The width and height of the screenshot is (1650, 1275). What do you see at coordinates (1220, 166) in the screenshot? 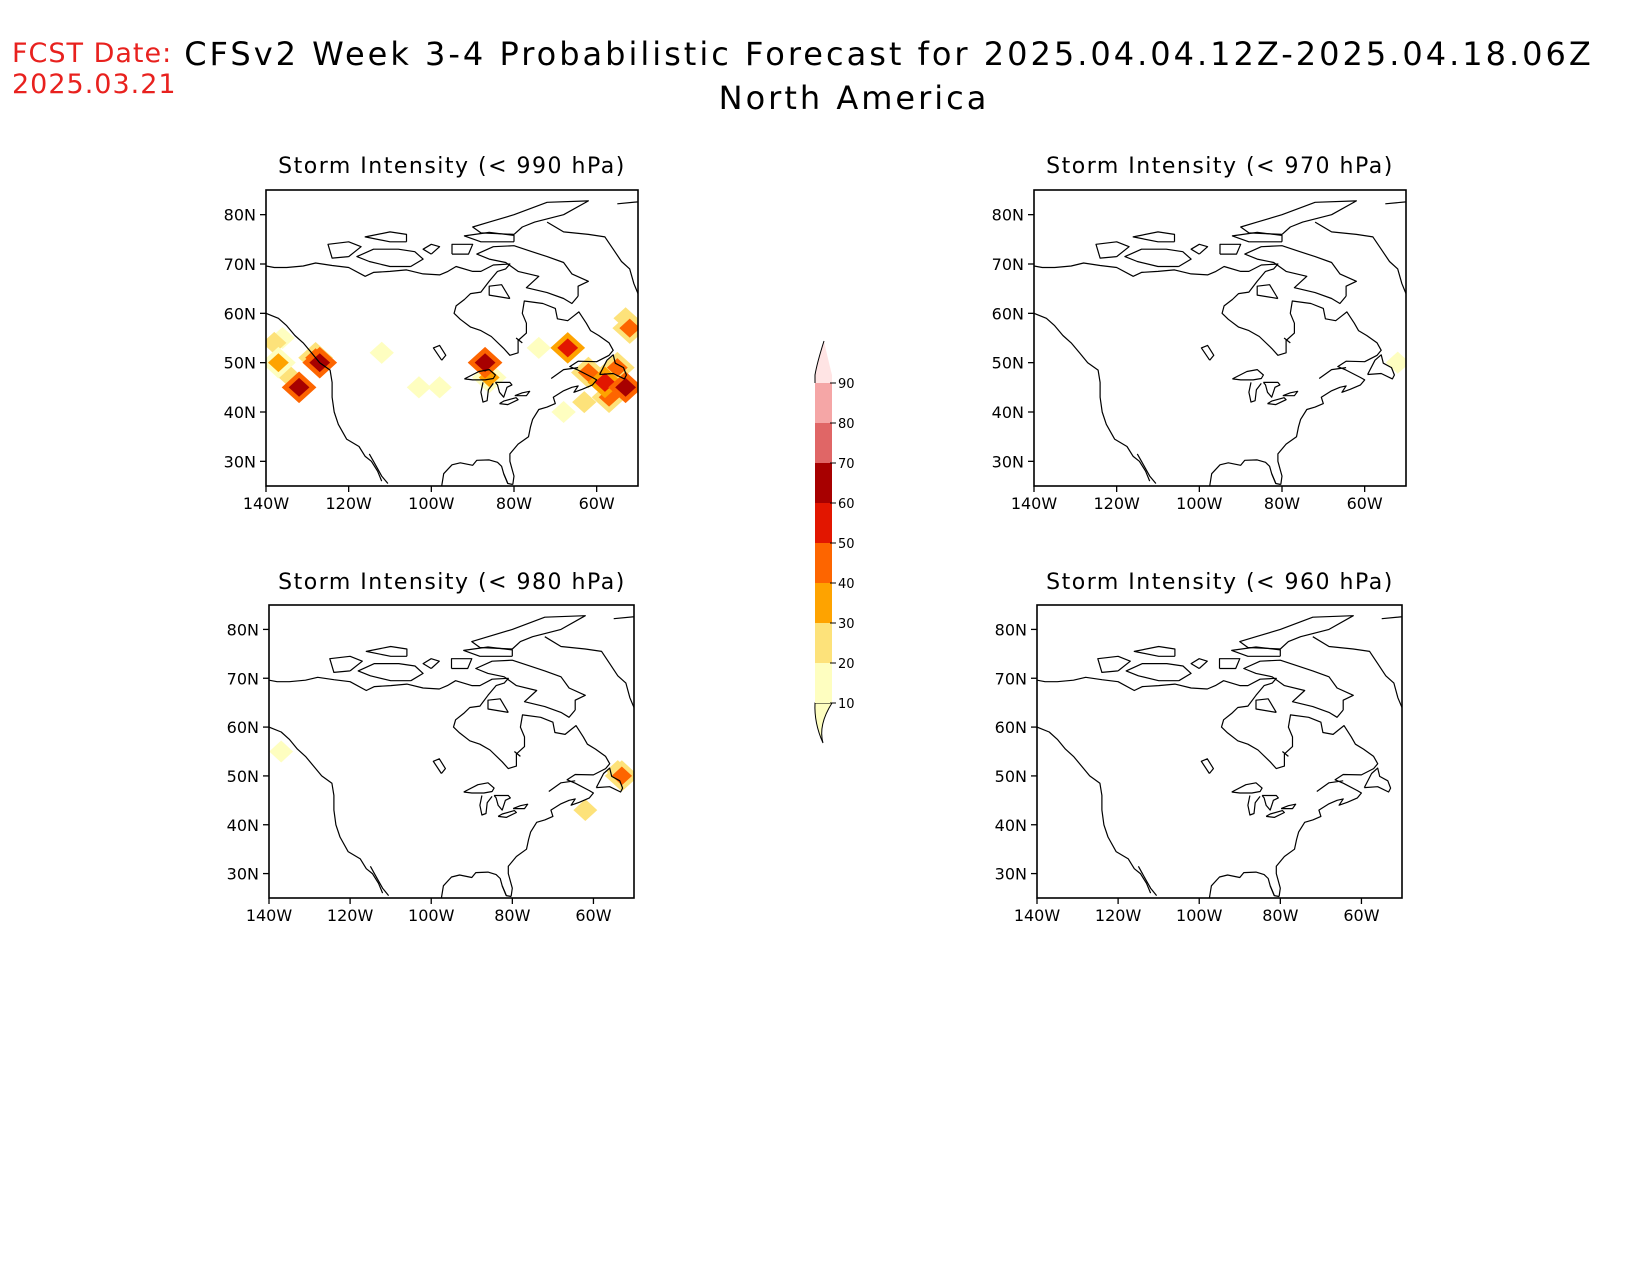
I see `panel-title-p970: Storm Intensity (< 970 hPa)` at bounding box center [1220, 166].